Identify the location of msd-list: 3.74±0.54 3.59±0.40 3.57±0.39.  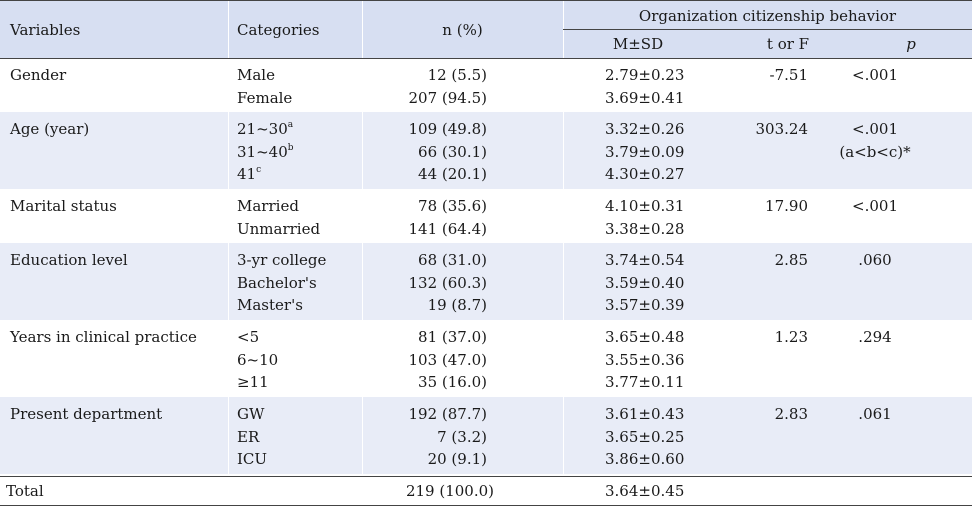
(644, 283).